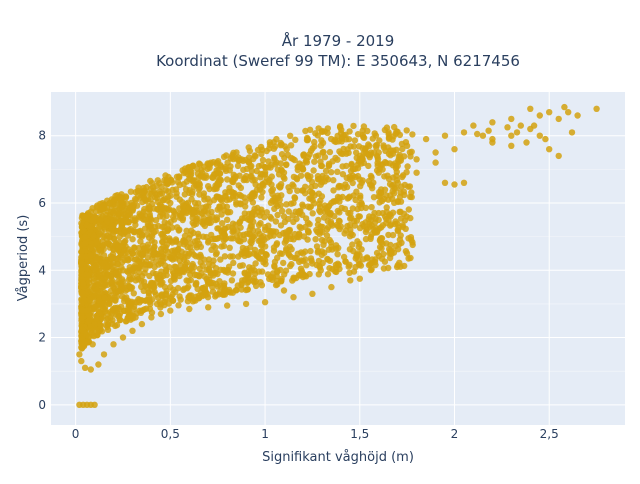 The image size is (640, 484). I want to click on y-tick-label: 4, so click(42, 270).